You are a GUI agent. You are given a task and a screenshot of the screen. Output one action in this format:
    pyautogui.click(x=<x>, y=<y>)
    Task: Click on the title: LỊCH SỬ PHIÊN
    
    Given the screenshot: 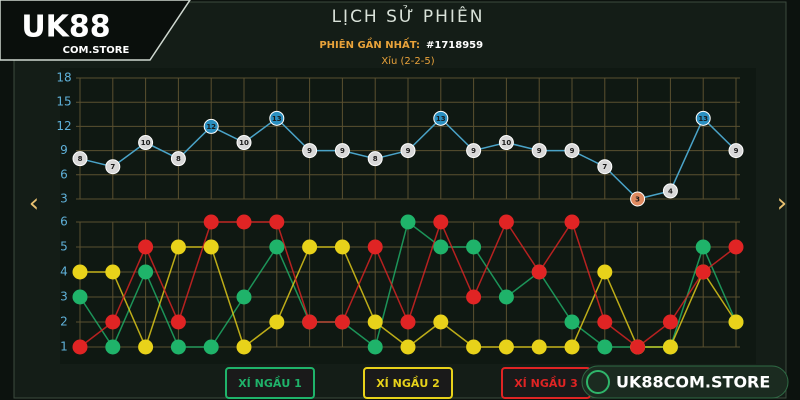 What is the action you would take?
    pyautogui.click(x=408, y=15)
    